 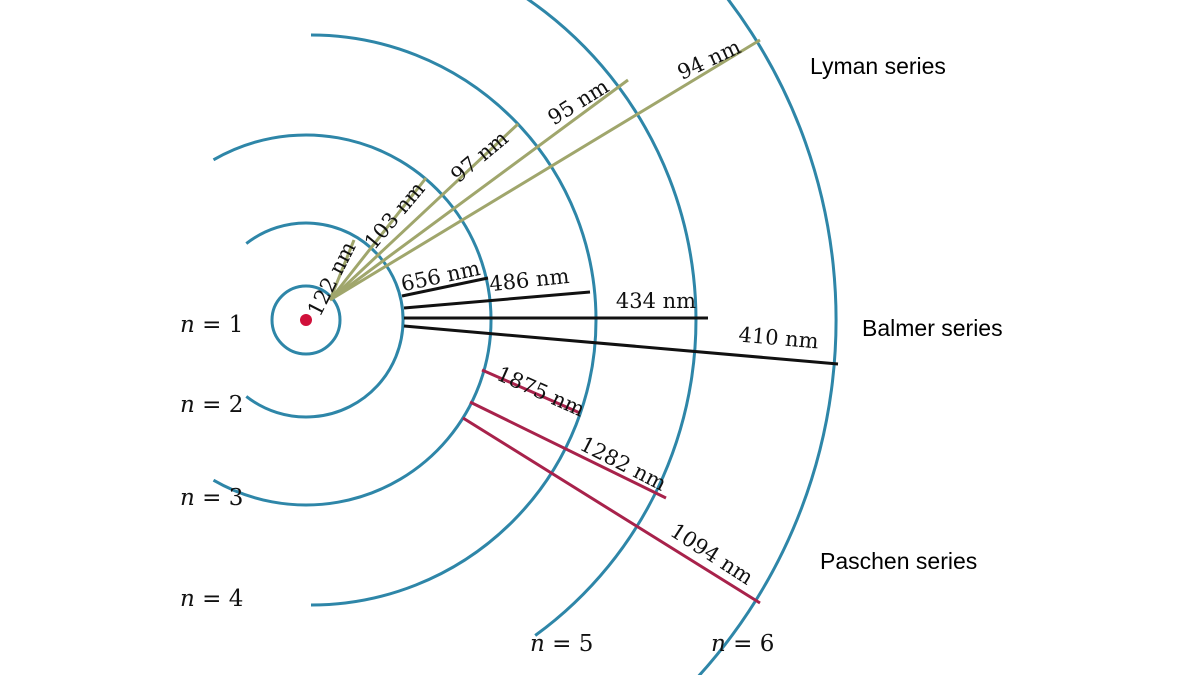 What do you see at coordinates (219, 405) in the screenshot?
I see `level-number: = 2` at bounding box center [219, 405].